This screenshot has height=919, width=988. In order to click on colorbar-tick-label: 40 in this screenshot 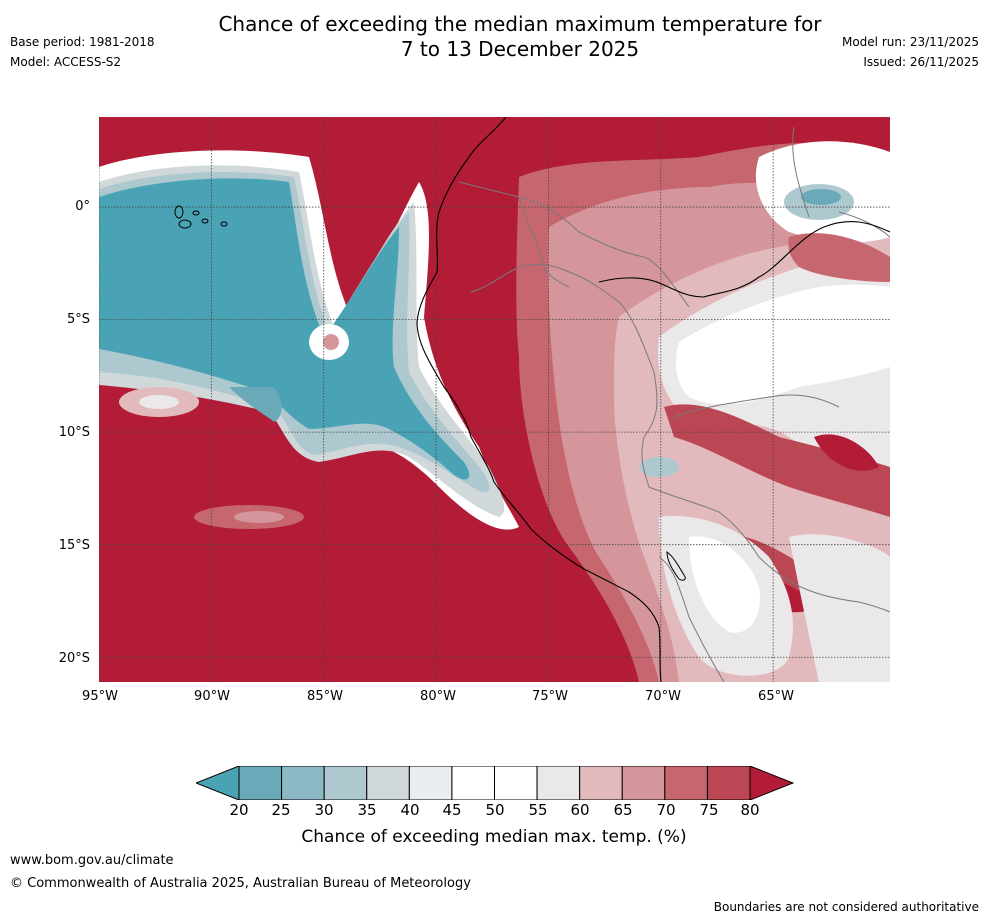, I will do `click(410, 810)`.